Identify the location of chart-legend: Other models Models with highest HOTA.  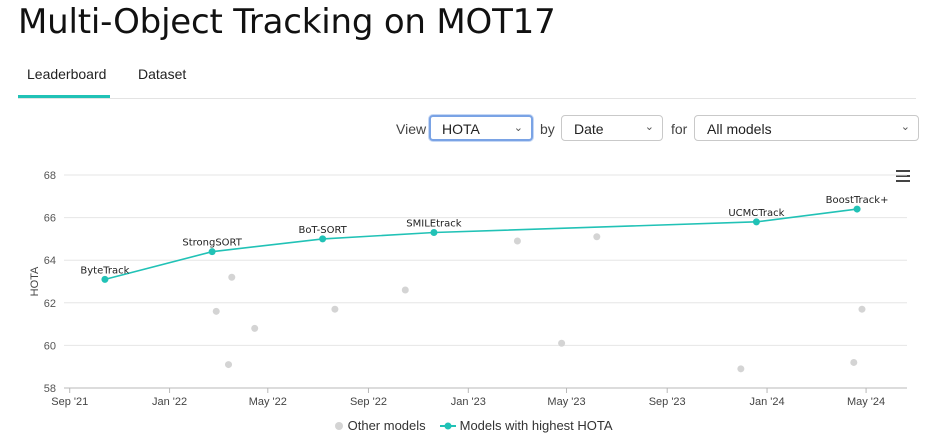
(467, 427).